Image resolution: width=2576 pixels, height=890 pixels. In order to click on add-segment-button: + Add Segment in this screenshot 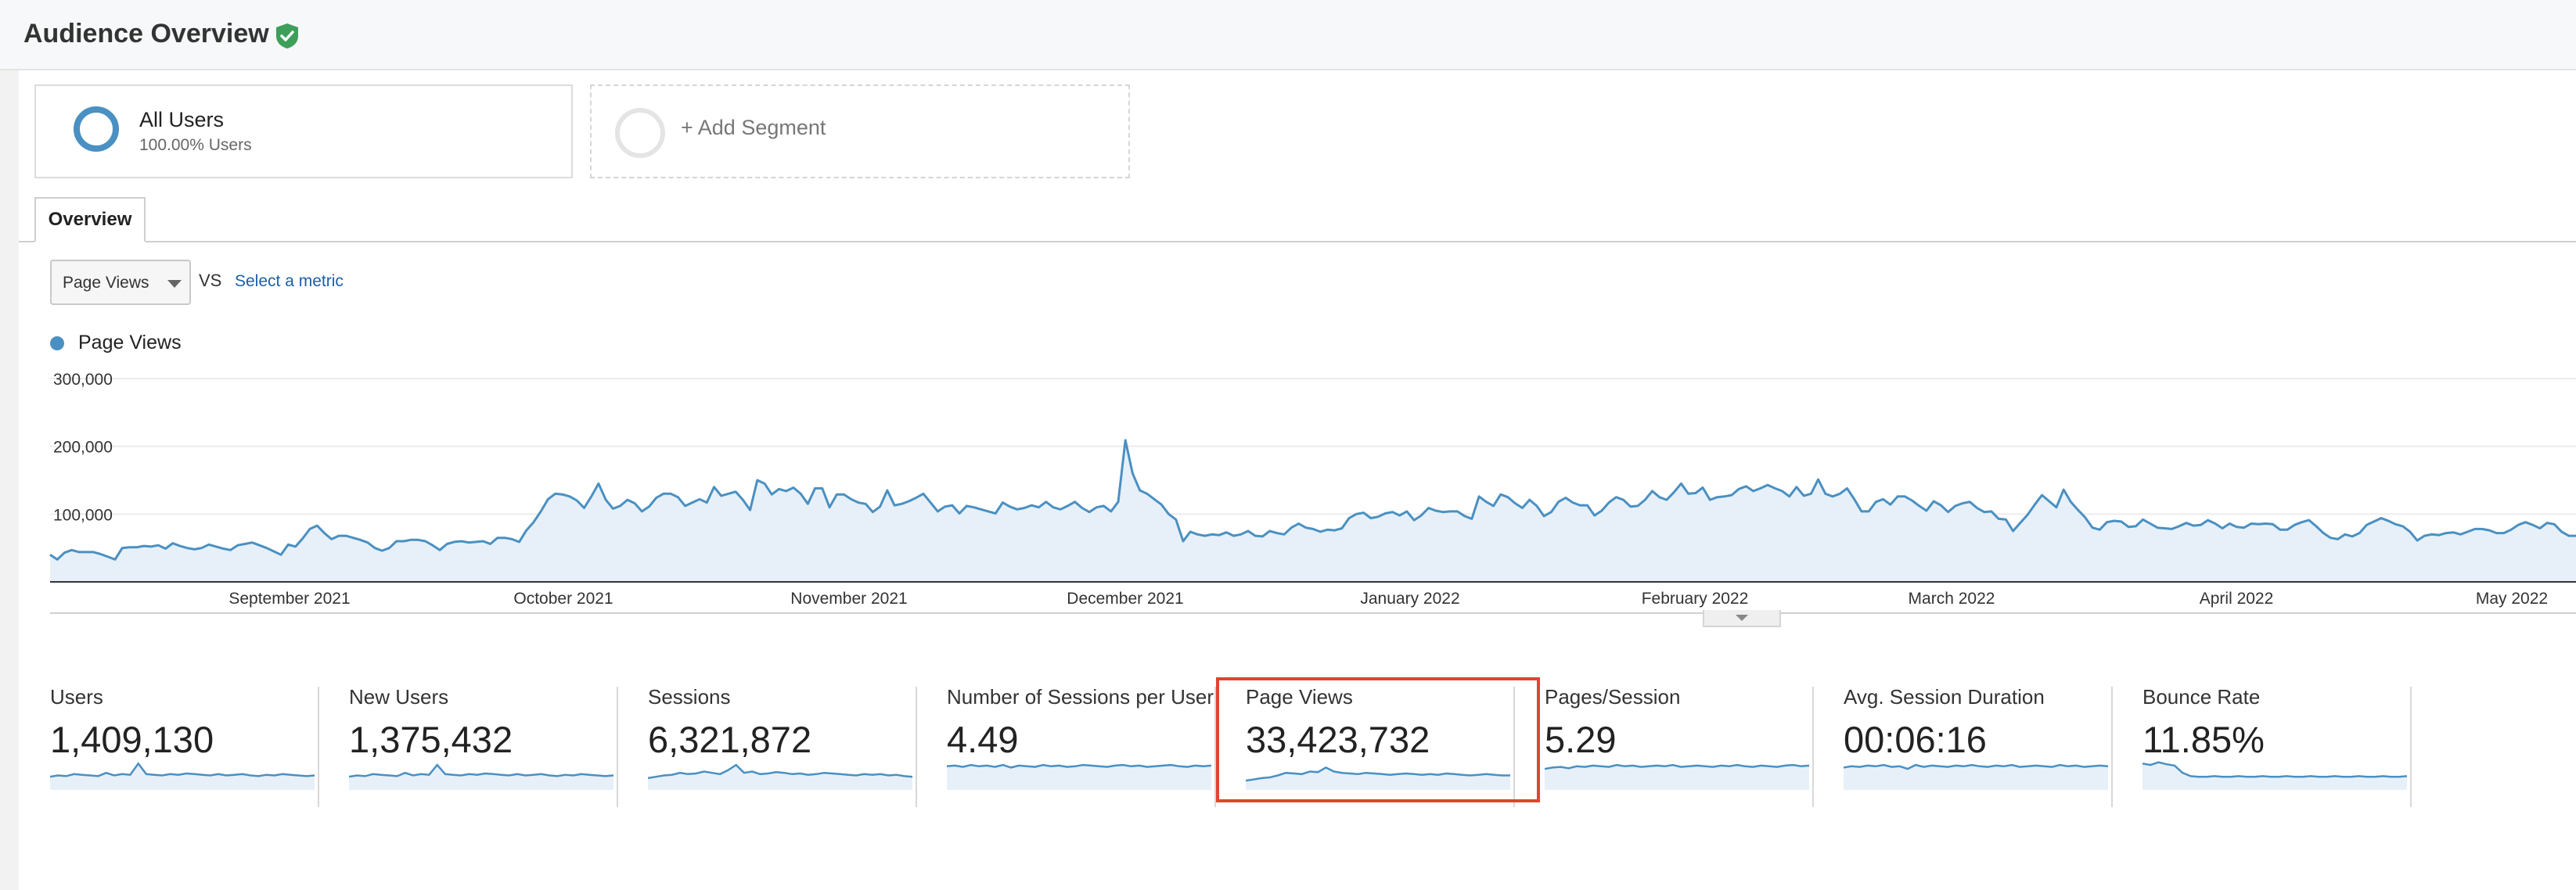, I will do `click(860, 131)`.